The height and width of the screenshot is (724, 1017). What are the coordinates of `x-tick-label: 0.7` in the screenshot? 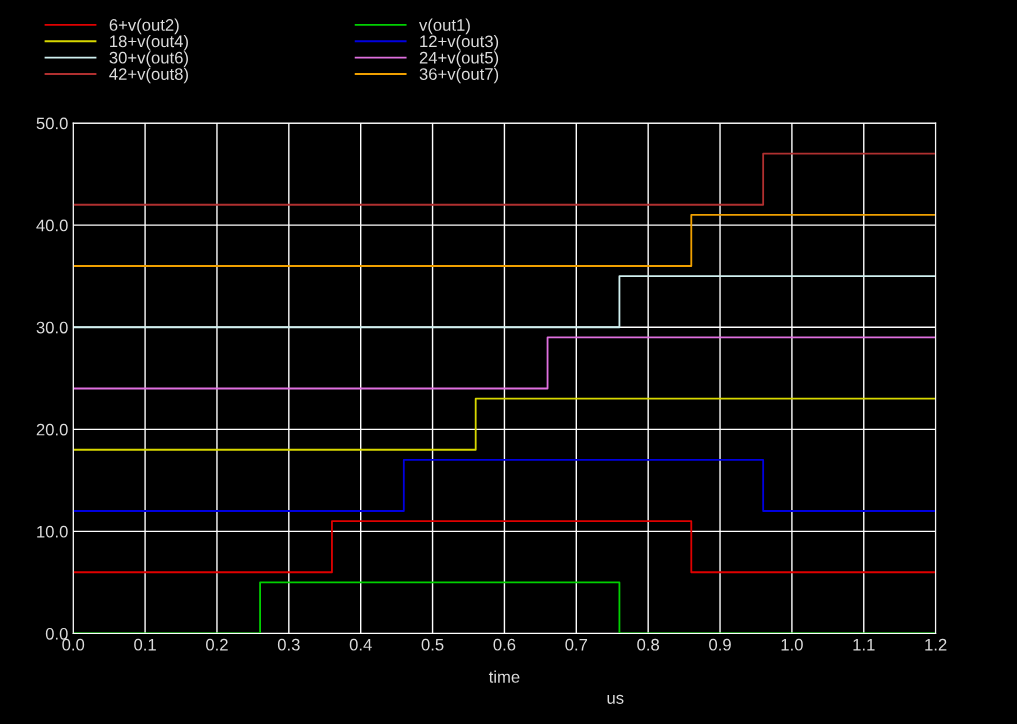 It's located at (576, 644).